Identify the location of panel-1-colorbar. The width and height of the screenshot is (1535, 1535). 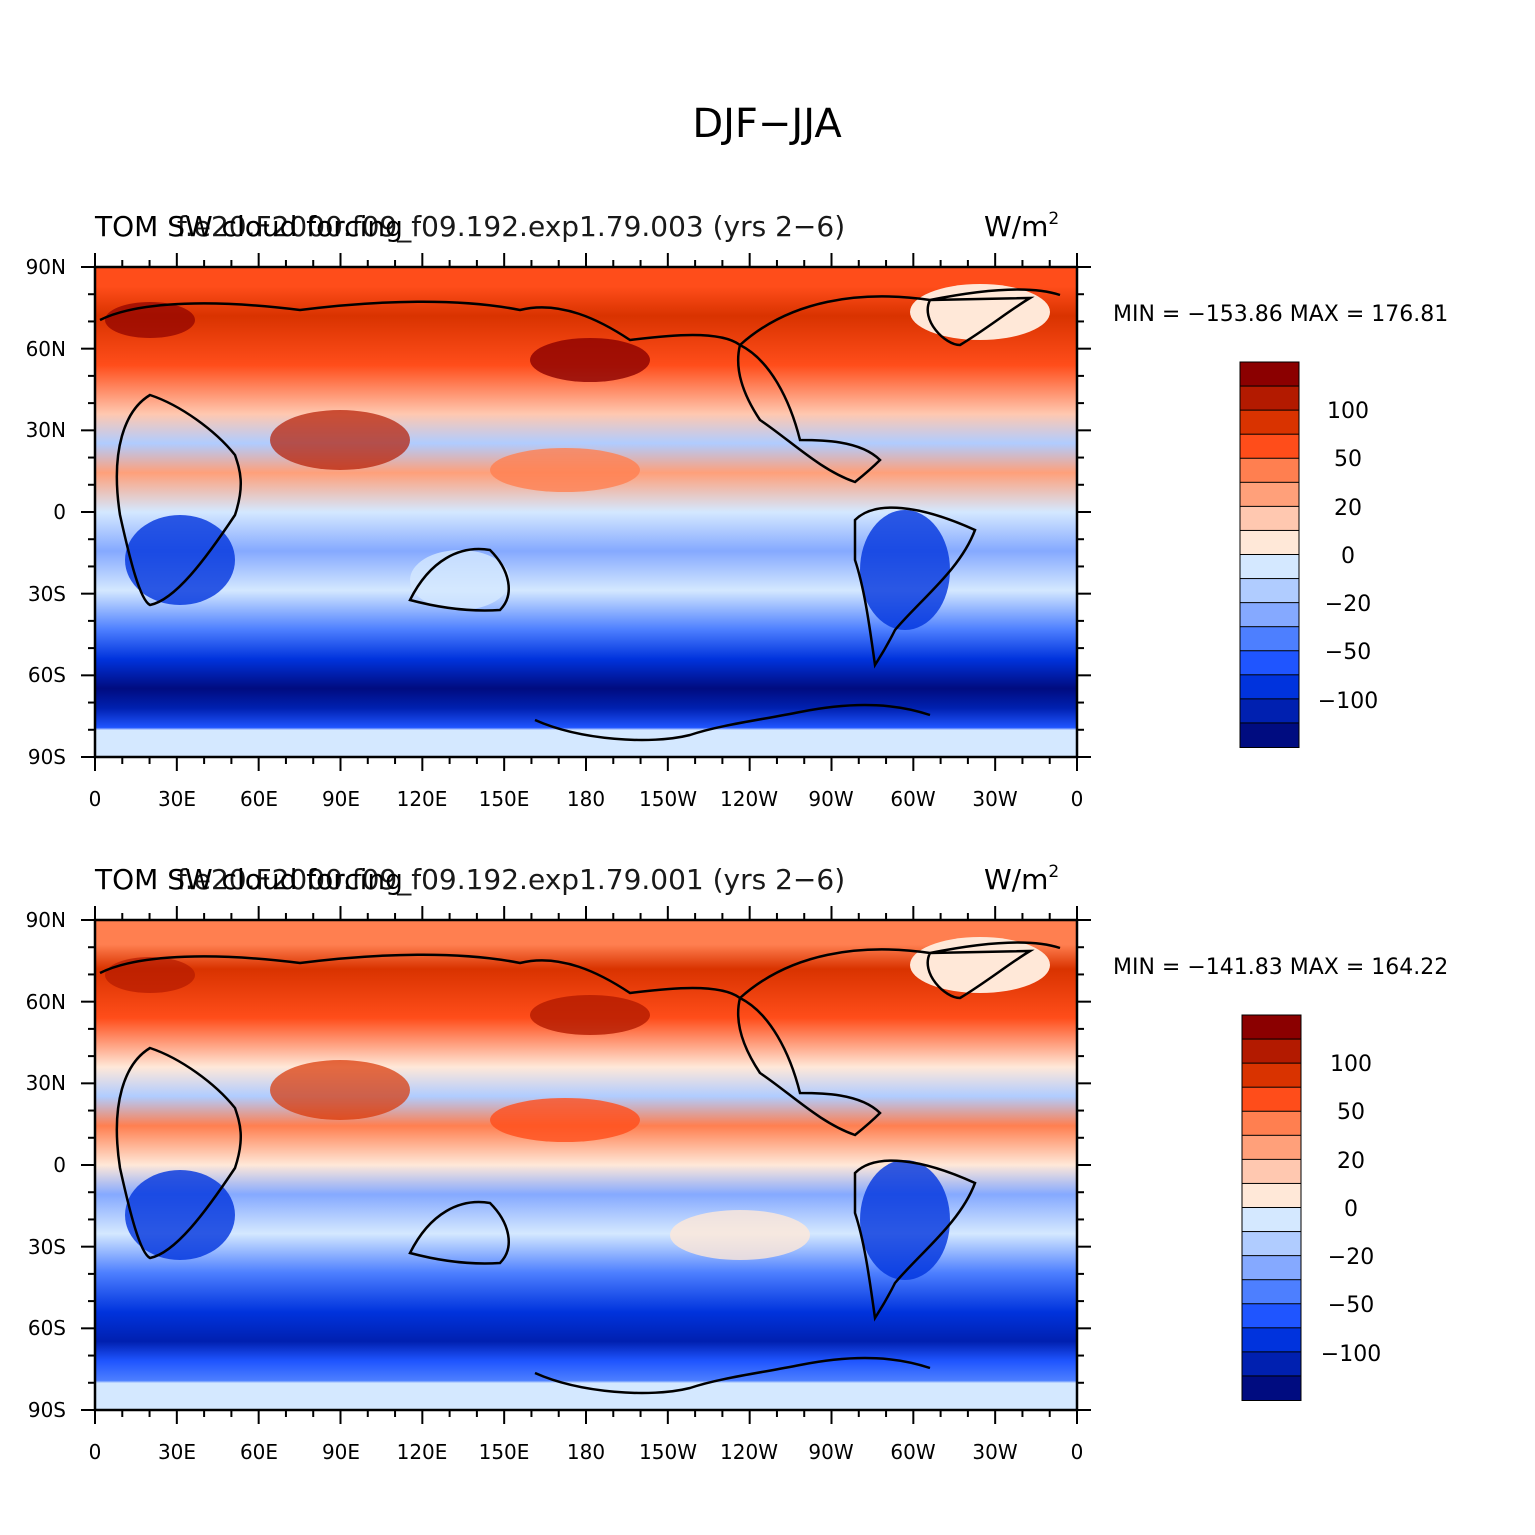
(1269, 554).